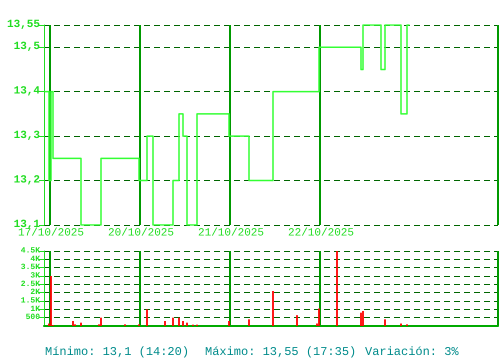  What do you see at coordinates (30, 284) in the screenshot?
I see `y-tick-label: 2.5K` at bounding box center [30, 284].